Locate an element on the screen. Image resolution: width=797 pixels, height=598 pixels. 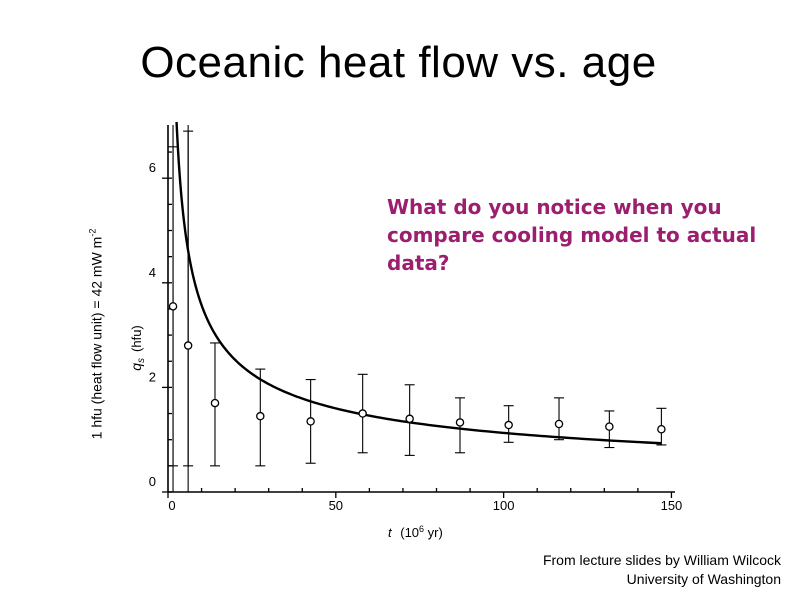
x-axis-units-exponent: 6 is located at coordinates (421, 529).